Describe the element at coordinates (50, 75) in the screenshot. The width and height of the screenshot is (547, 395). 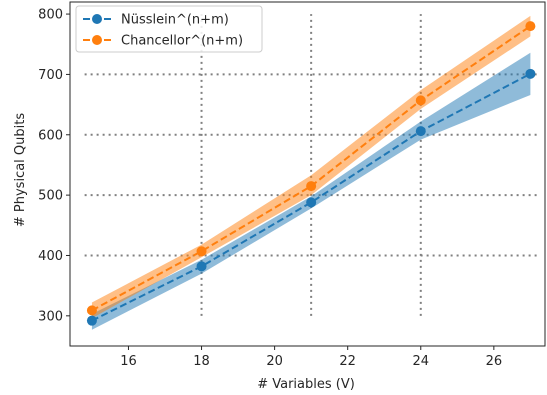
I see `y-tick-label: 700` at that location.